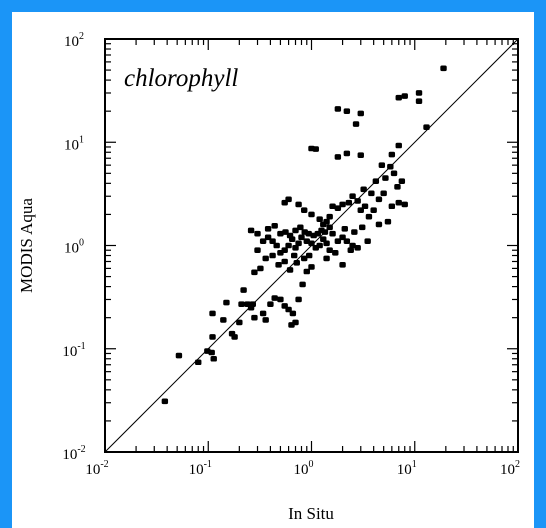 The image size is (546, 528). What do you see at coordinates (96, 468) in the screenshot?
I see `x-tick-label: 10⁻²` at bounding box center [96, 468].